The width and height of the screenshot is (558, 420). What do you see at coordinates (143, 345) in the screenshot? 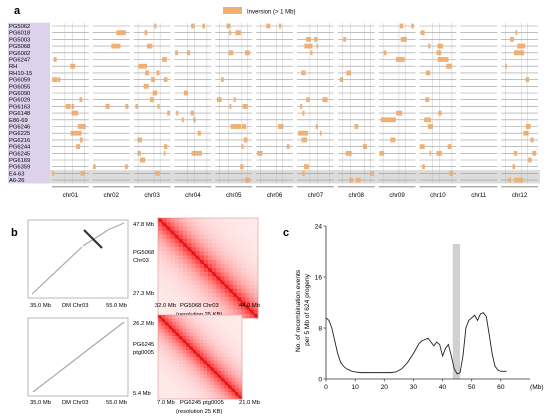
I see `dotplot-bottom-assembly: PG6245` at bounding box center [143, 345].